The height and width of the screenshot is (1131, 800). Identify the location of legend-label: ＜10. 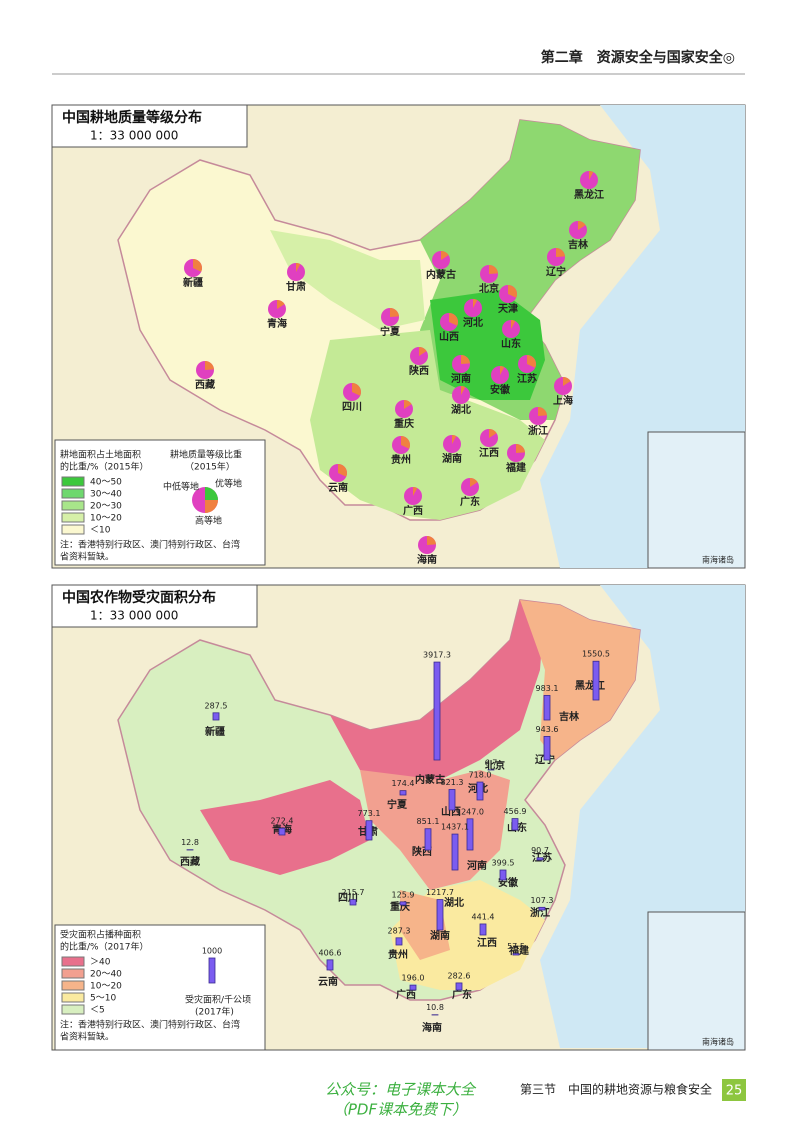
(100, 531).